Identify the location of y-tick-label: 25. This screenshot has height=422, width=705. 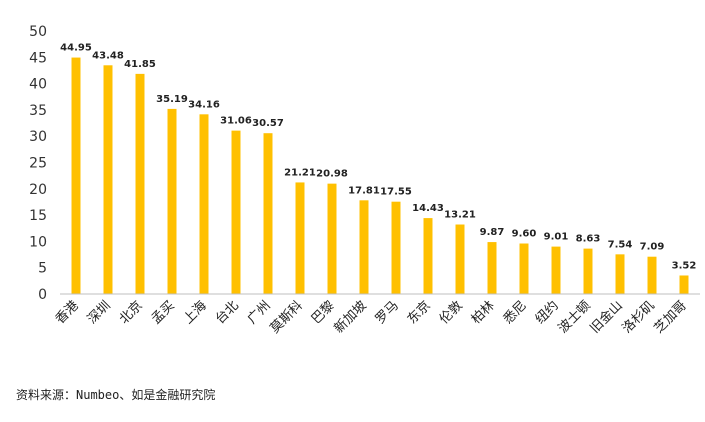
(38, 164).